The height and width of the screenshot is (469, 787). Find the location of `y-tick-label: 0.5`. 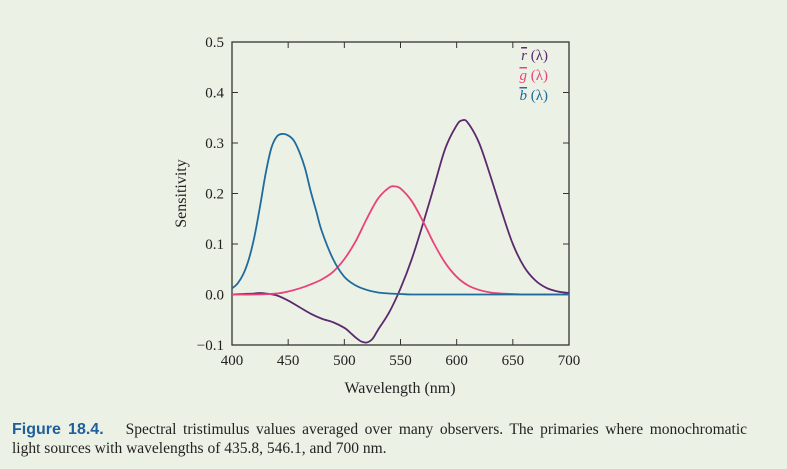

y-tick-label: 0.5 is located at coordinates (214, 43).